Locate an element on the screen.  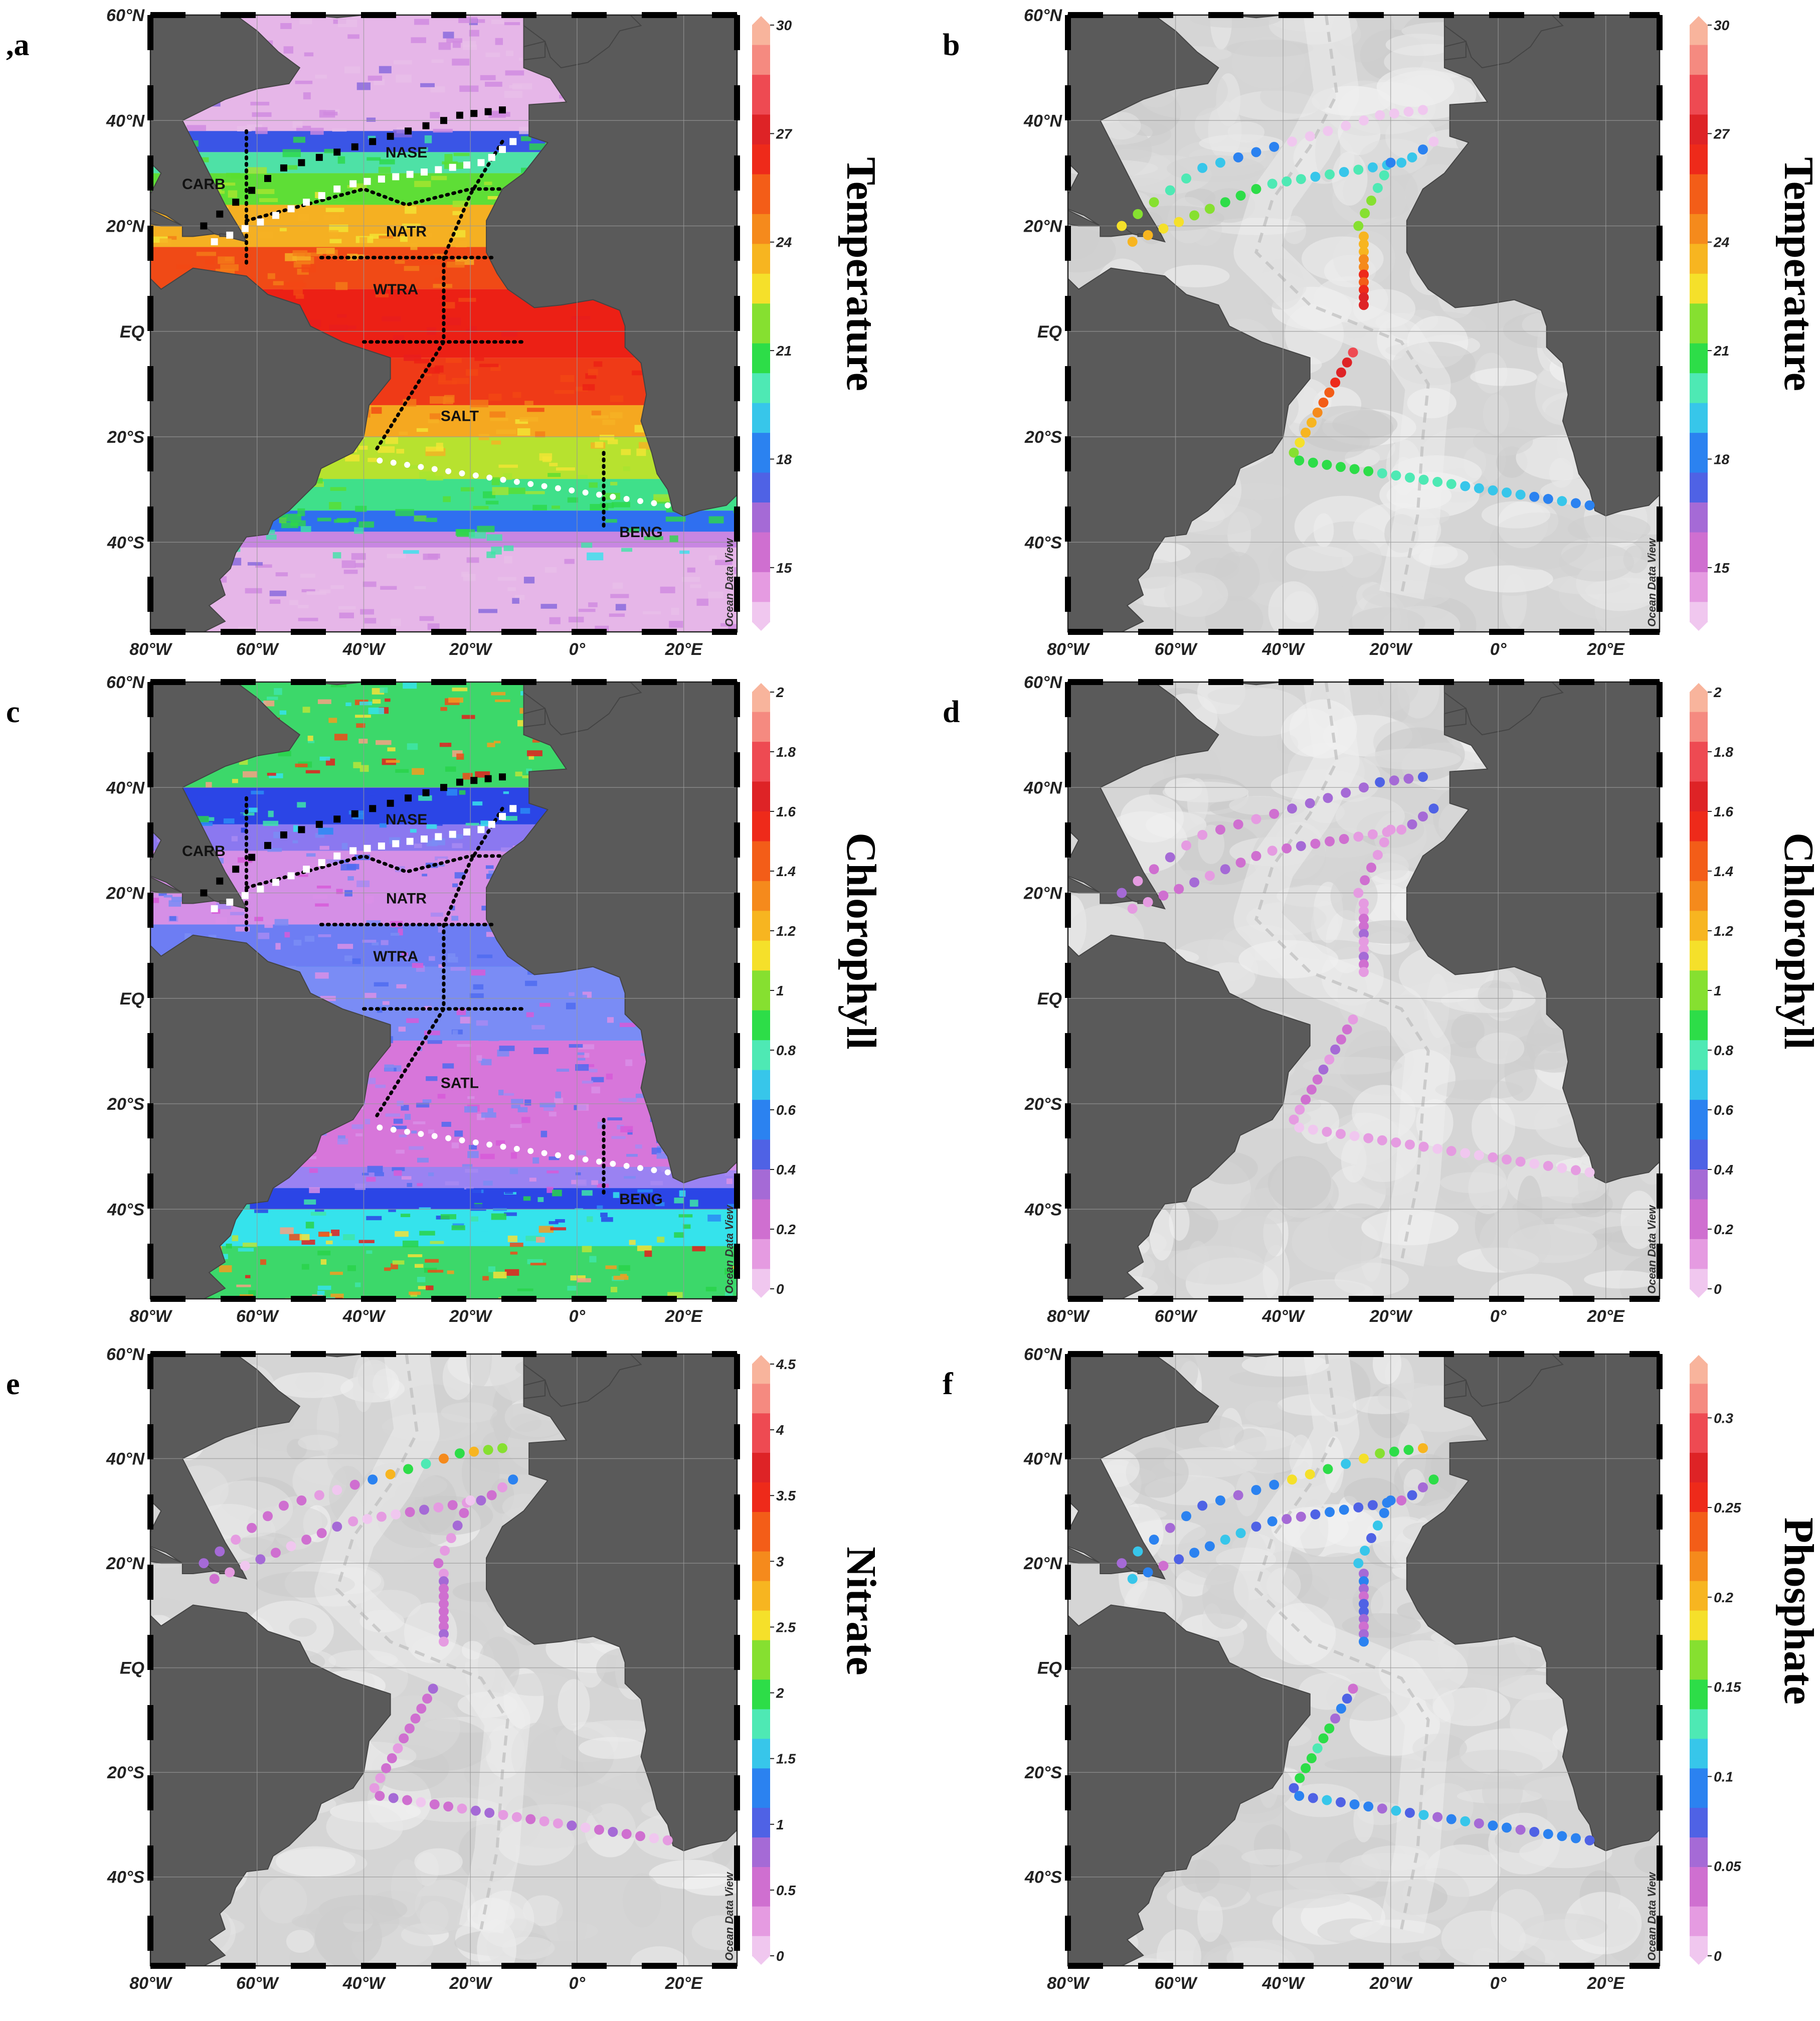
lon-tick-label: 40°W is located at coordinates (1283, 1983).